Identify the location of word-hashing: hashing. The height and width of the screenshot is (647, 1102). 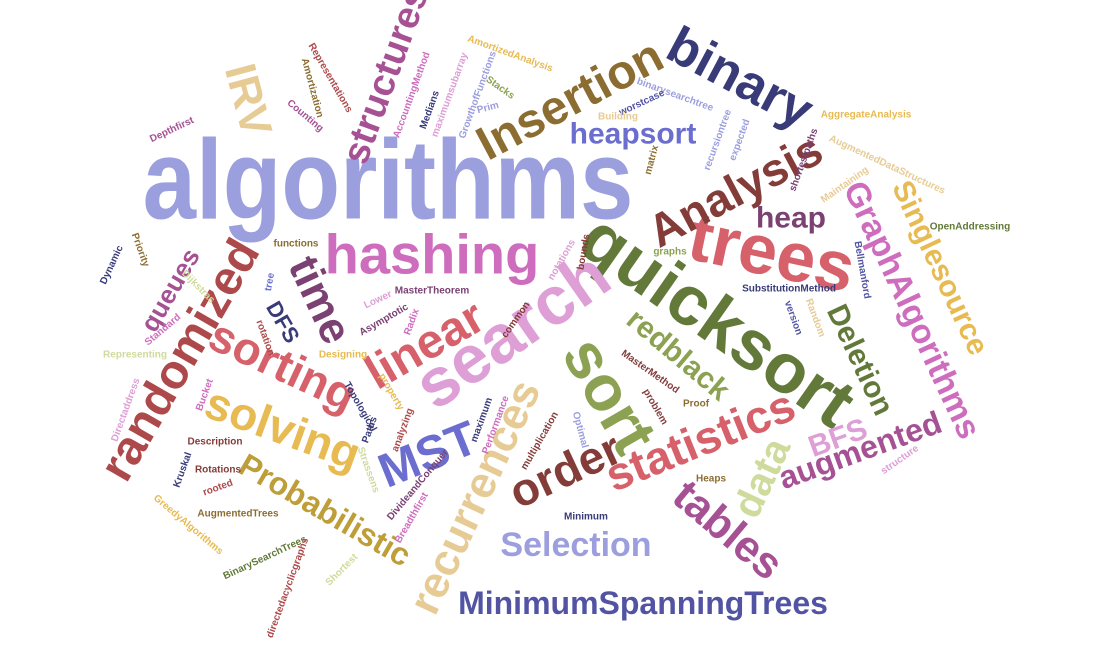
(432, 254).